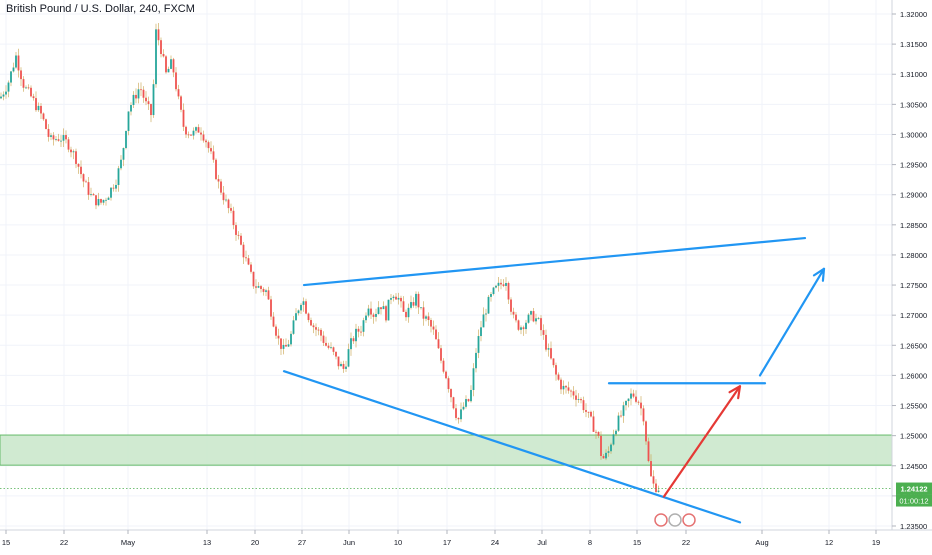 Image resolution: width=932 pixels, height=555 pixels. I want to click on blue-arrow-shaft, so click(792, 322).